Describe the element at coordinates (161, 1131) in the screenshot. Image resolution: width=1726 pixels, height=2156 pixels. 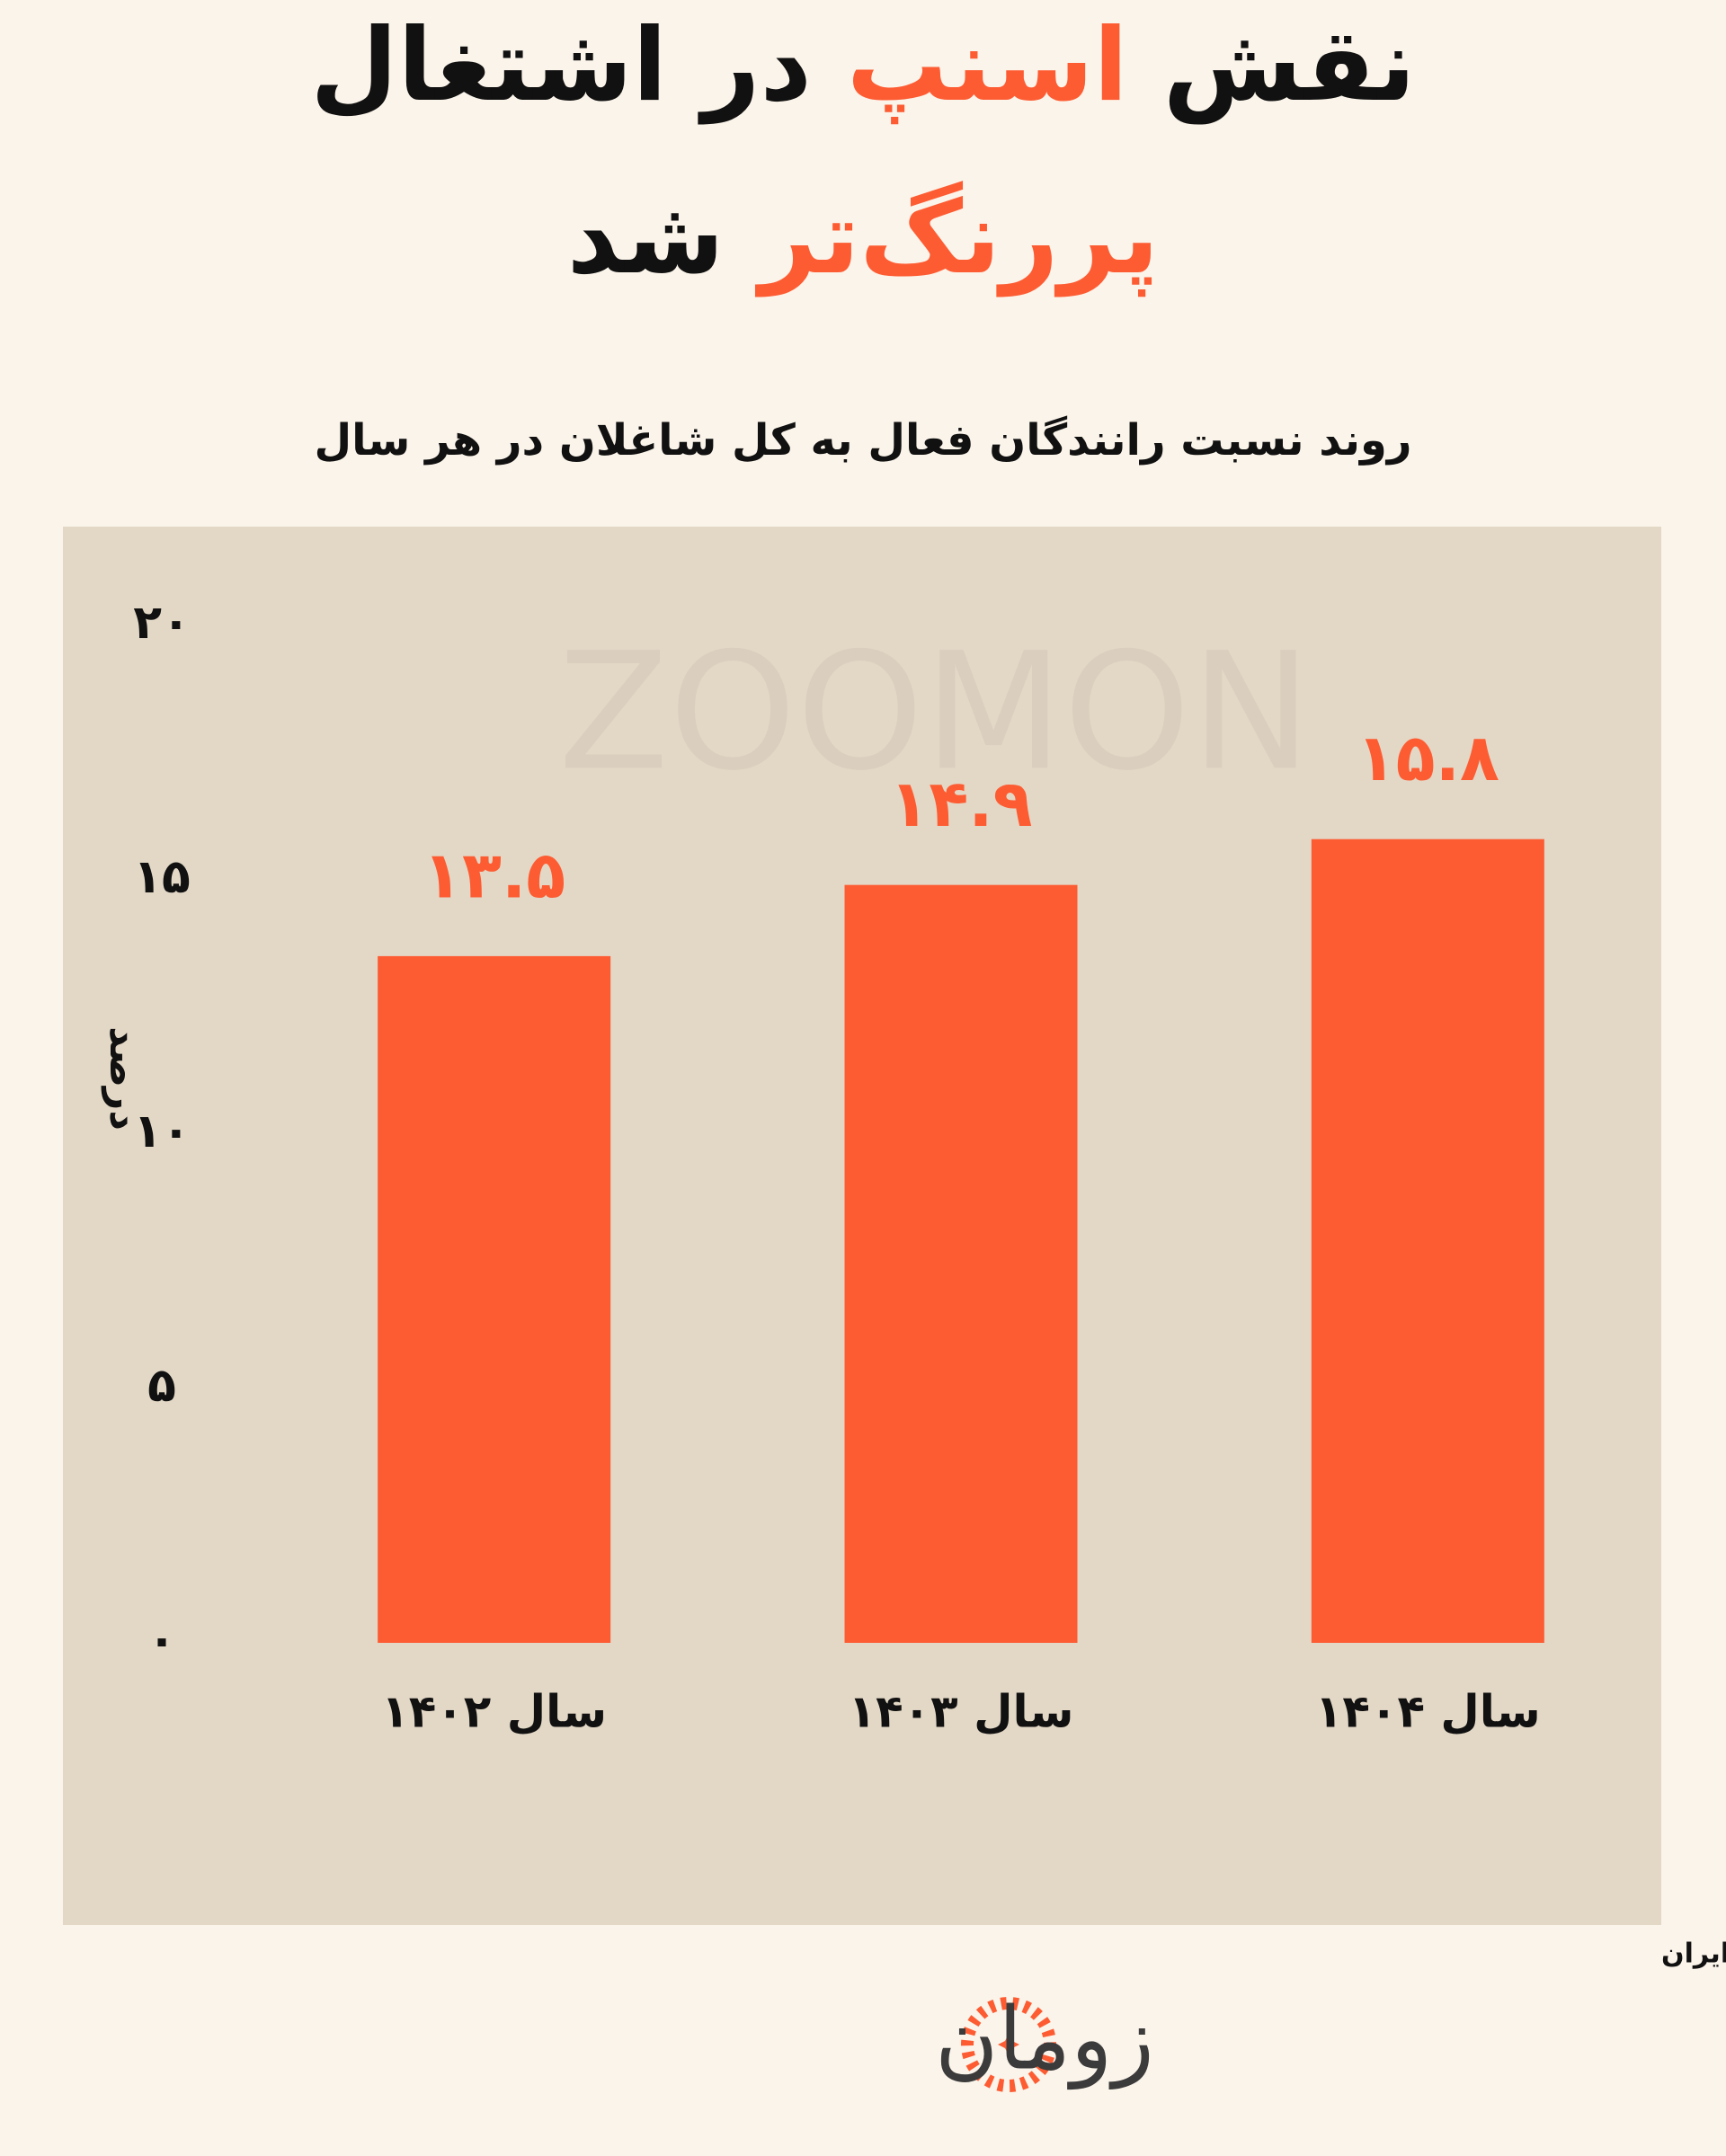
I see `y-tick-label: ۱۰` at that location.